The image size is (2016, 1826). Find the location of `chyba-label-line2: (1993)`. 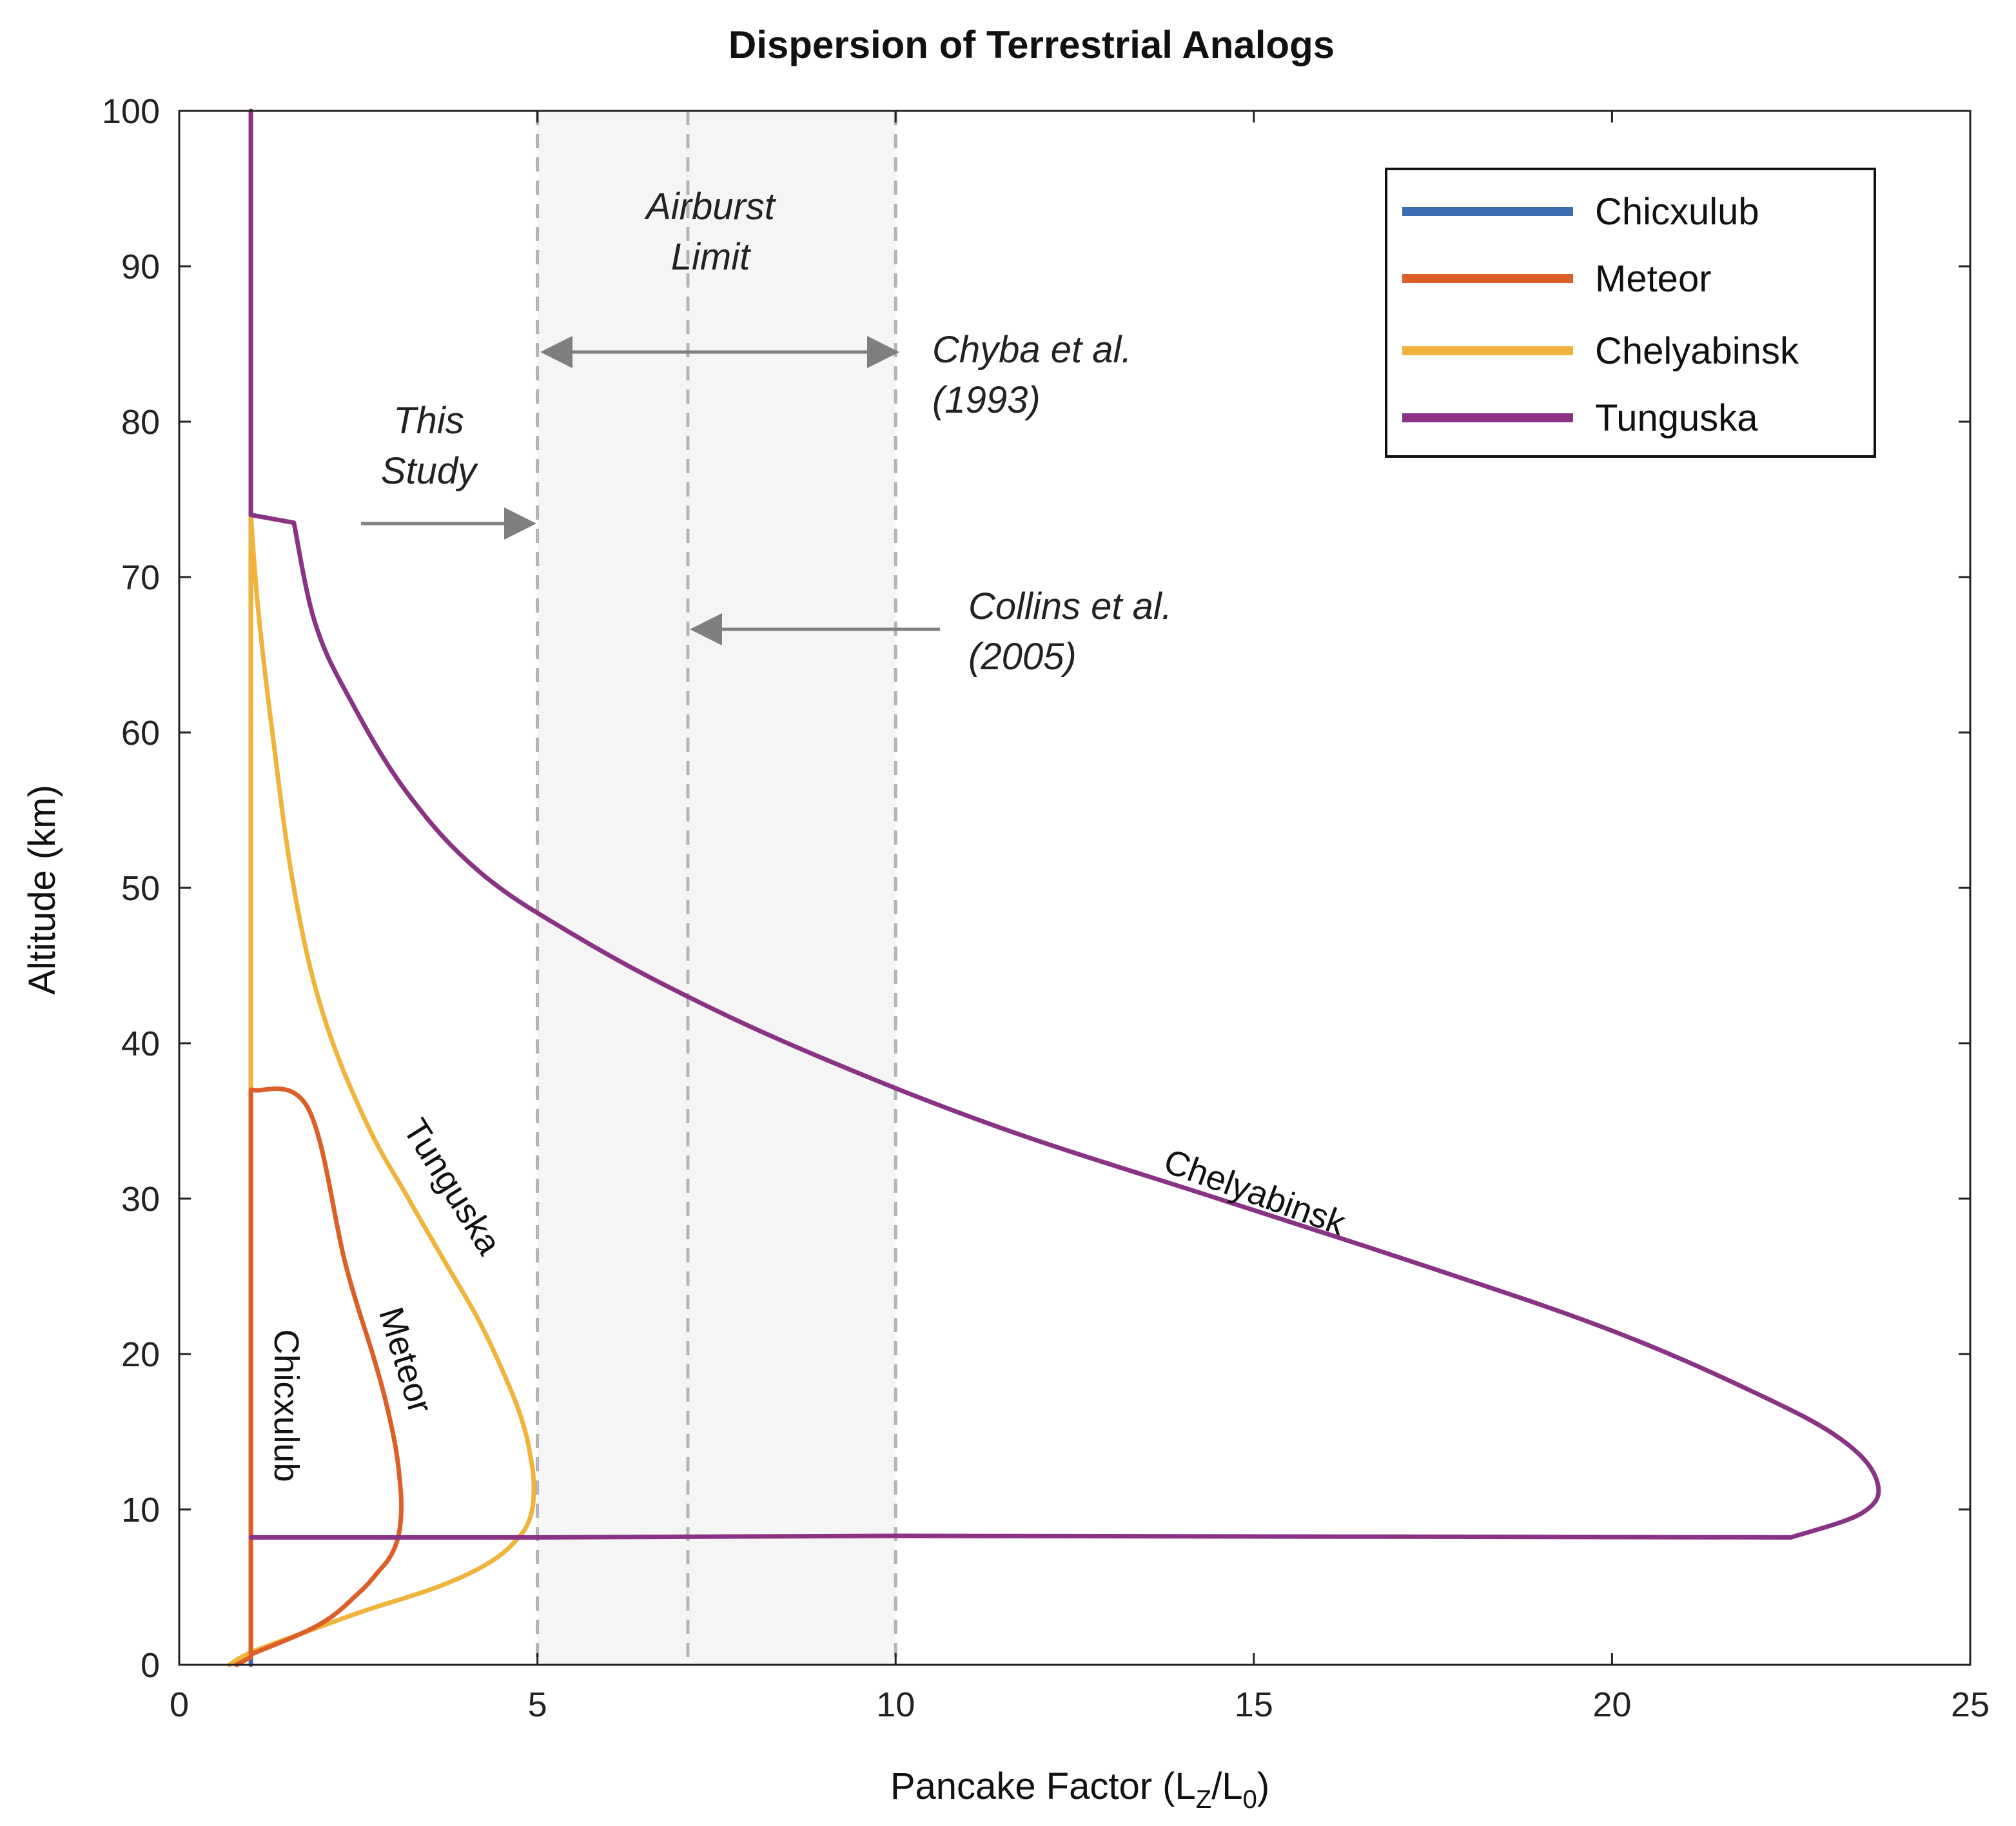

chyba-label-line2: (1993) is located at coordinates (986, 400).